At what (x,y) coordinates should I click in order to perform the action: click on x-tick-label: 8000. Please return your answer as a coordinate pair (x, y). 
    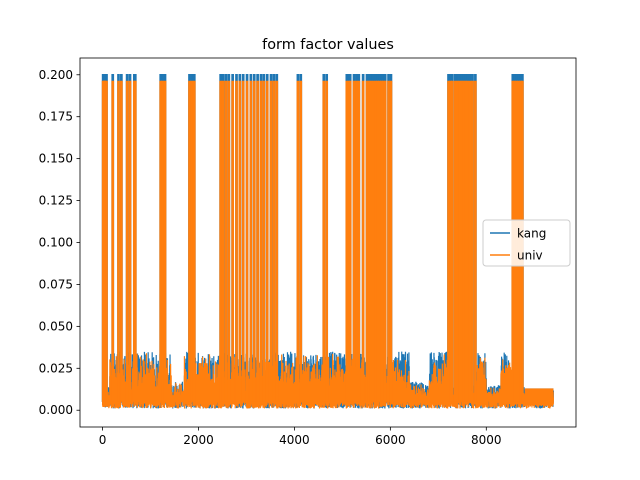
    Looking at the image, I should click on (486, 440).